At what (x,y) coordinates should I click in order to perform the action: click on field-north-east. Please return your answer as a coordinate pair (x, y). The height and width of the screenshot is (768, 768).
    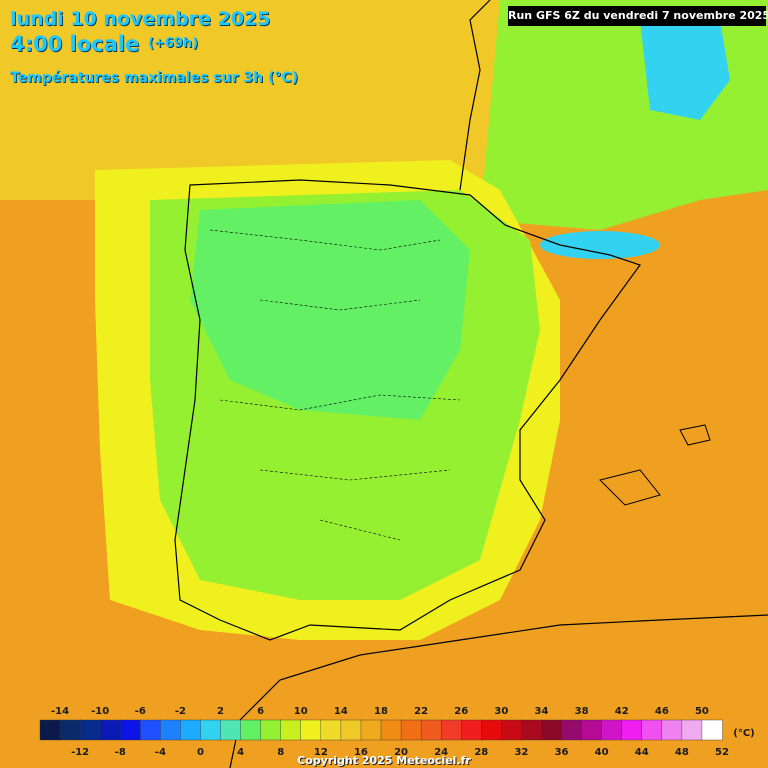
    Looking at the image, I should click on (624, 115).